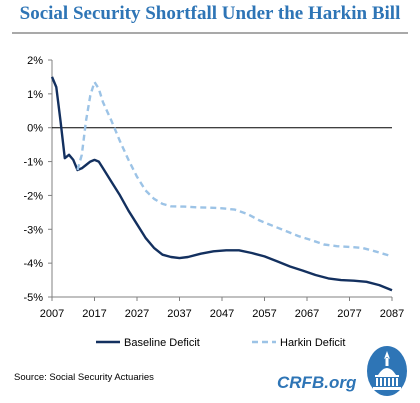 Image resolution: width=420 pixels, height=403 pixels. I want to click on y-tick-label: -2%, so click(33, 196).